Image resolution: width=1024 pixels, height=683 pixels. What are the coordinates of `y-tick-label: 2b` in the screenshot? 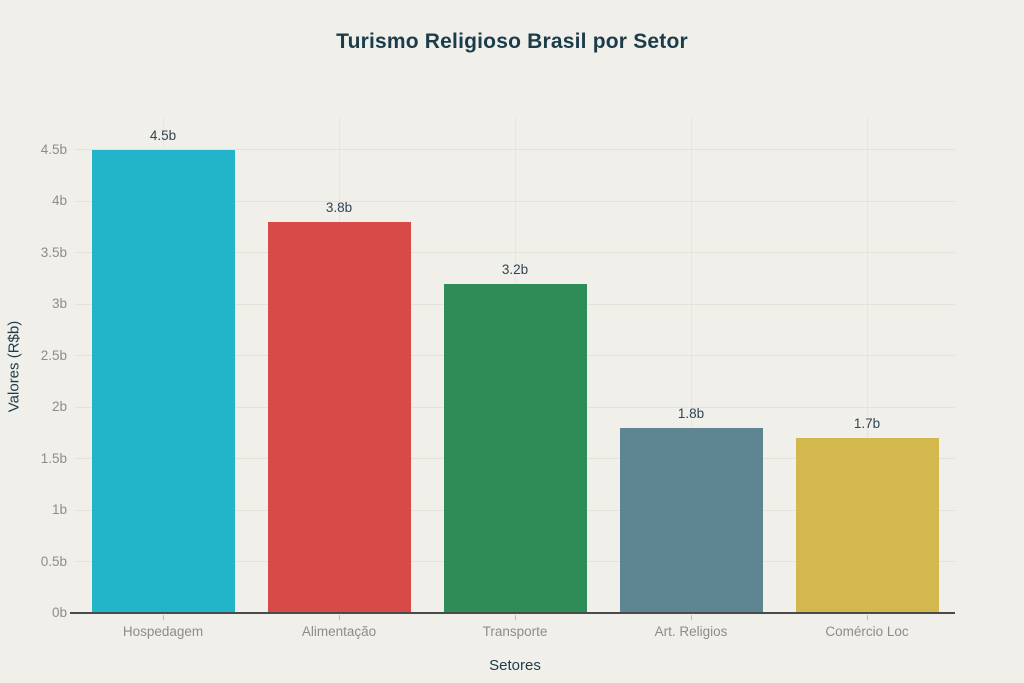 It's located at (59, 407).